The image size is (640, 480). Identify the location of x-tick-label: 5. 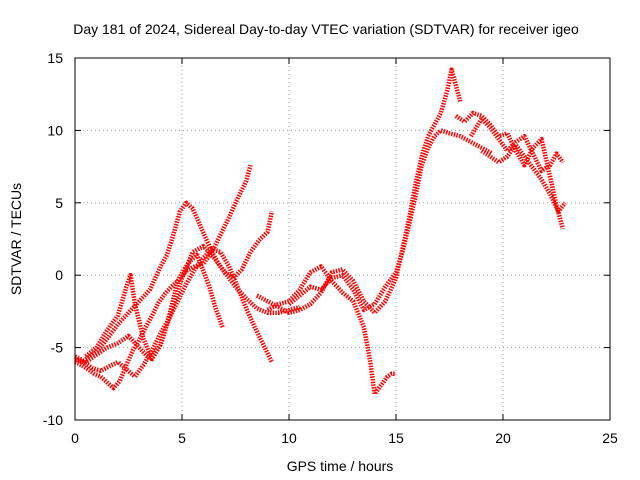
(182, 438).